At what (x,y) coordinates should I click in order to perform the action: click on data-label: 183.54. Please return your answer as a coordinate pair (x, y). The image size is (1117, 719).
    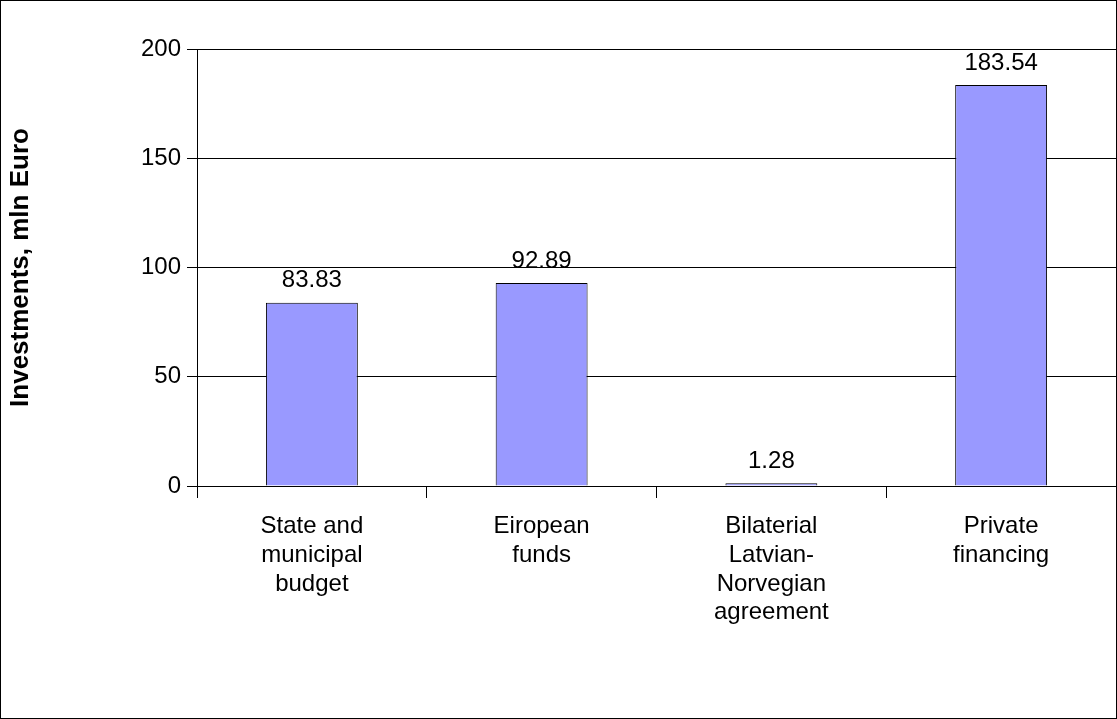
    Looking at the image, I should click on (1001, 61).